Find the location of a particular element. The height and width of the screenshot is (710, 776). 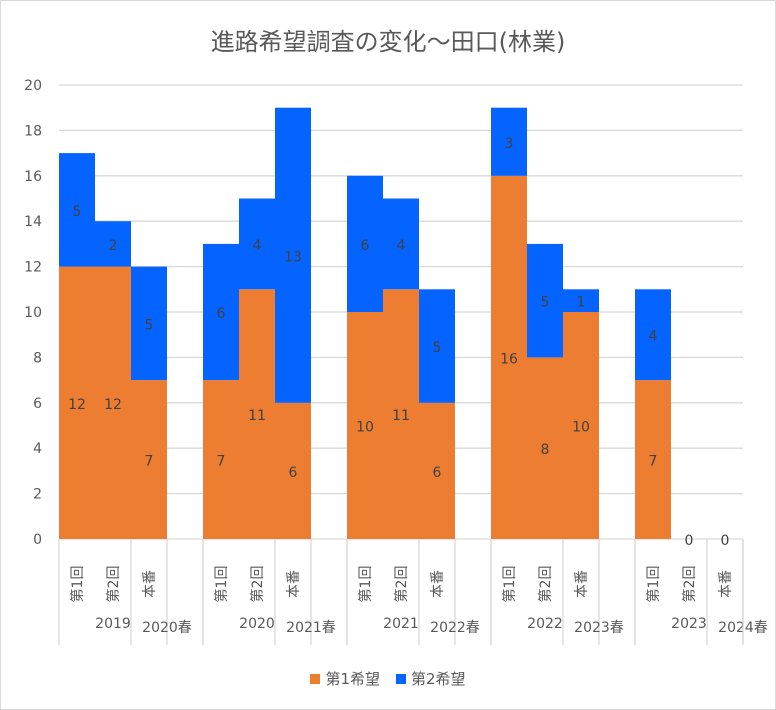

data-label: 2 is located at coordinates (113, 246).